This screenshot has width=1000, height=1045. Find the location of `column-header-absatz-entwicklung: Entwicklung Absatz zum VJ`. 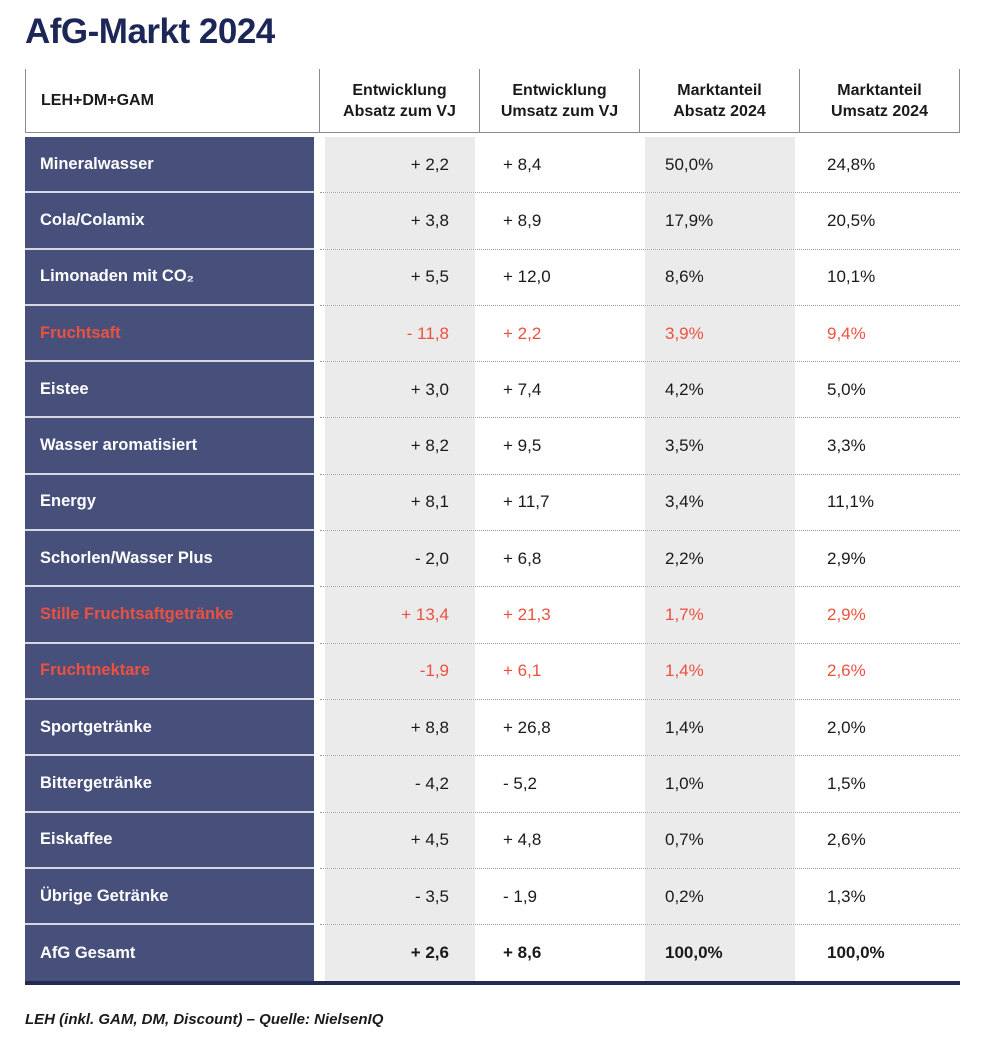

column-header-absatz-entwicklung: Entwicklung Absatz zum VJ is located at coordinates (400, 100).